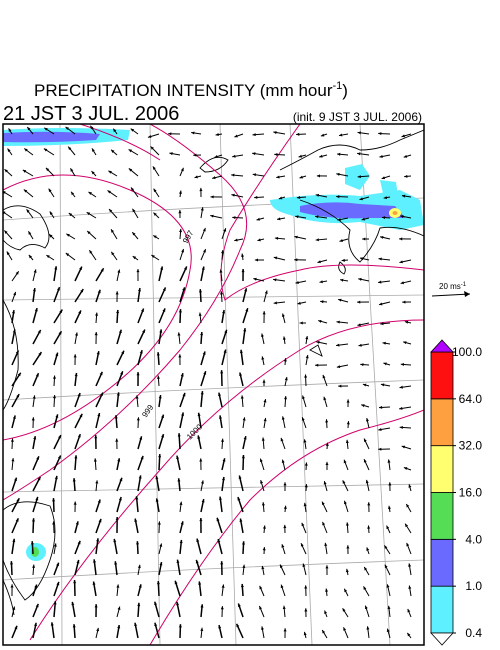  I want to click on colorbar: 0.4 1.0 4.0 16.0 32.0 64.0 100.0, so click(456, 492).